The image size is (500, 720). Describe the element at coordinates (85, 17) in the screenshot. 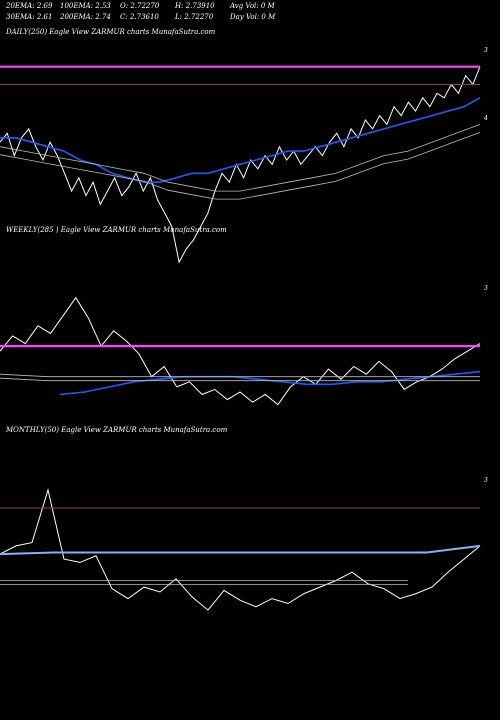

I see `ema200-value: 200EMA: 2.74` at that location.